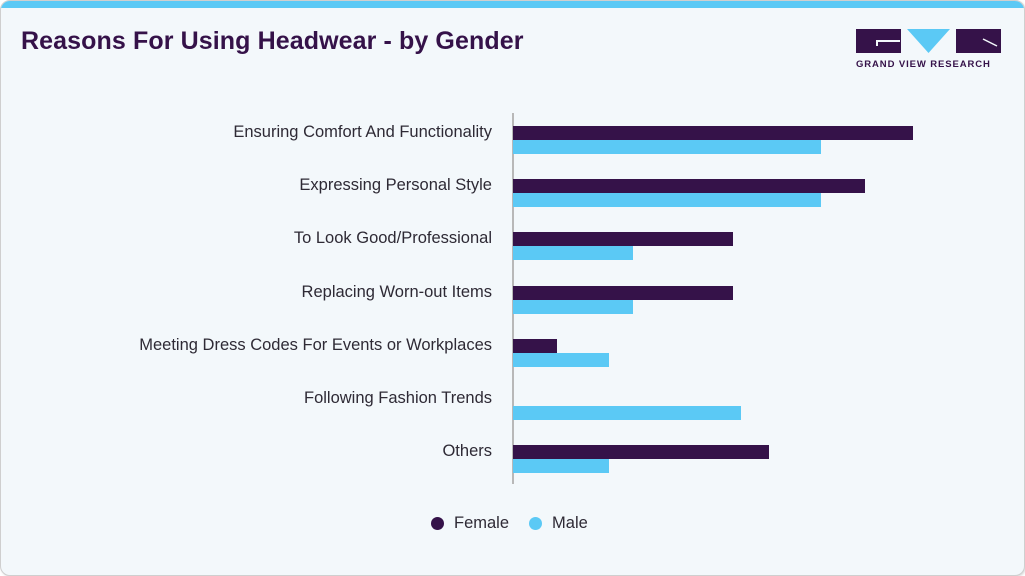 The image size is (1025, 576). What do you see at coordinates (467, 451) in the screenshot?
I see `category-label: Others` at bounding box center [467, 451].